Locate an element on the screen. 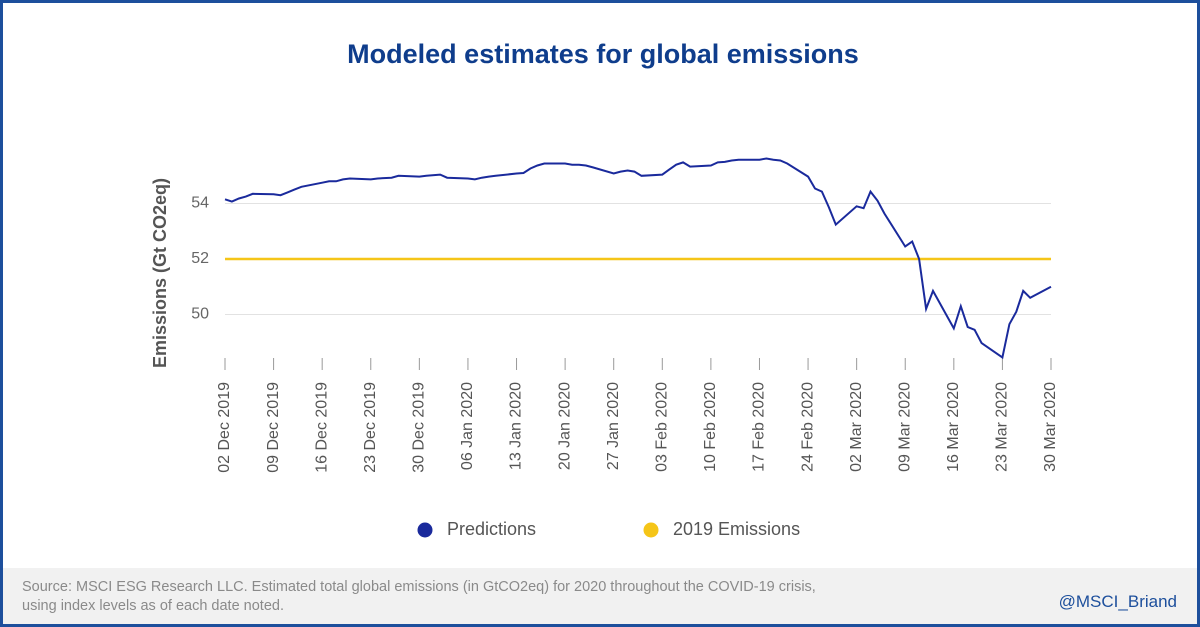  x-tick-label: 16 Mar 2020 is located at coordinates (953, 427).